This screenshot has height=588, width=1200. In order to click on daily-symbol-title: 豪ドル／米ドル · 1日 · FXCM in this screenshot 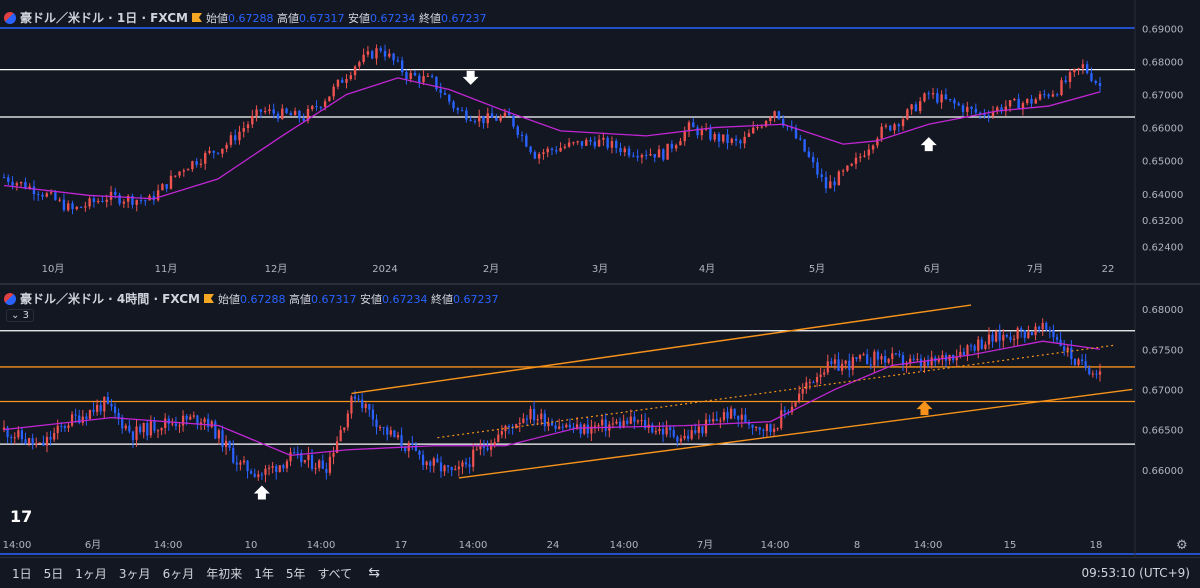, I will do `click(104, 18)`.